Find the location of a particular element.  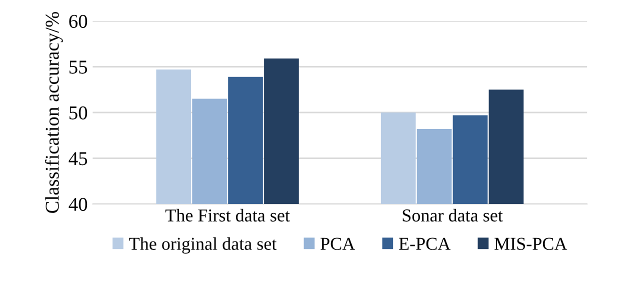

y-tick-label: 40 is located at coordinates (78, 204).